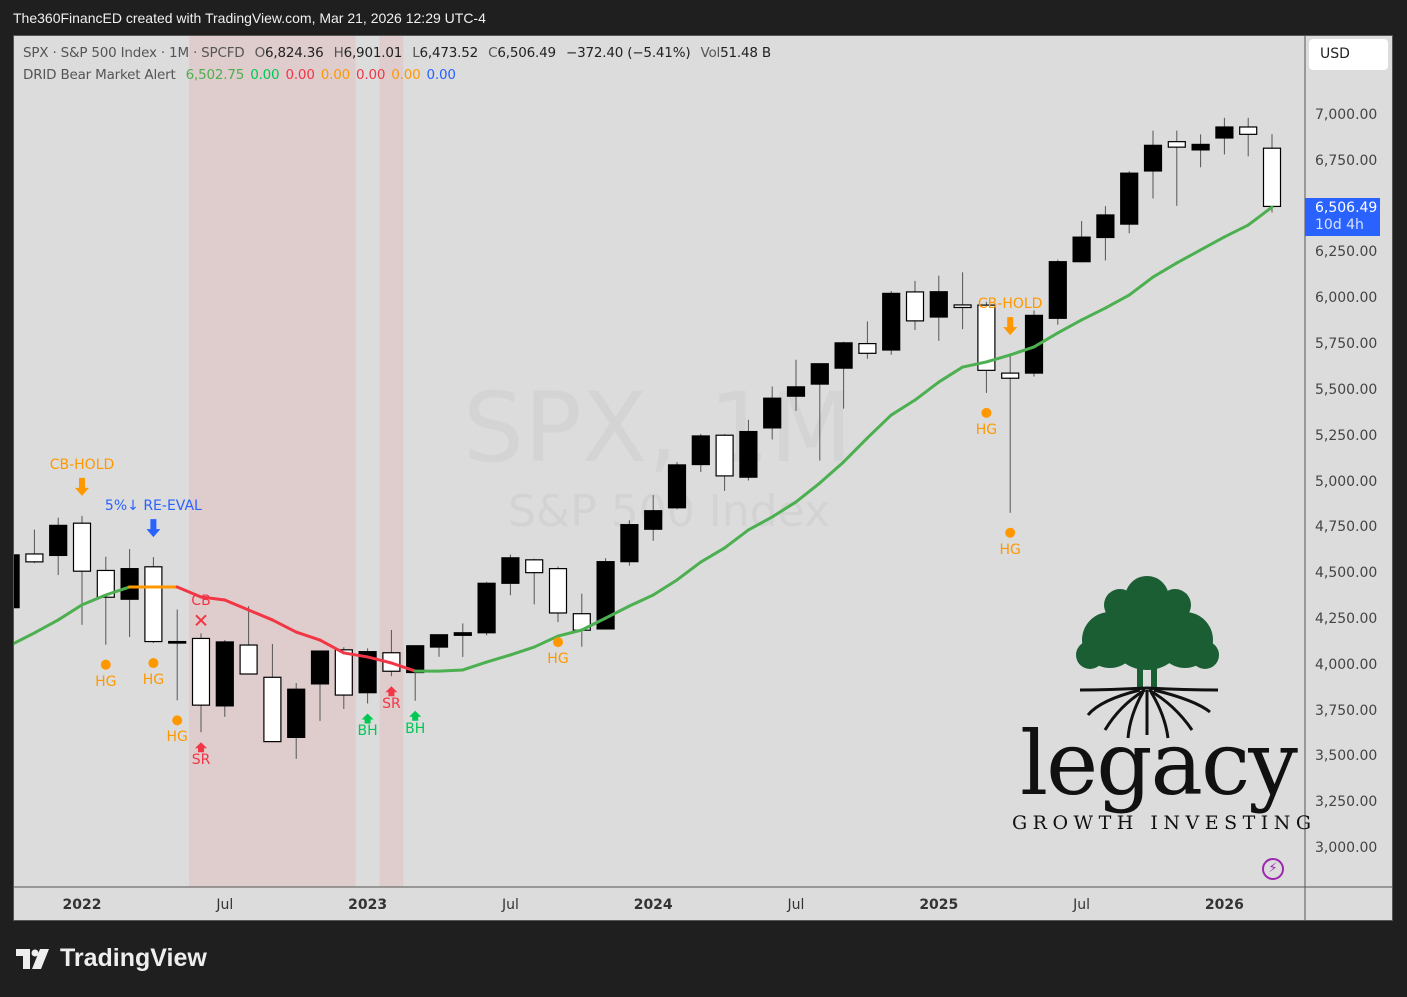 The image size is (1407, 997). I want to click on time-tick: Jul, so click(510, 905).